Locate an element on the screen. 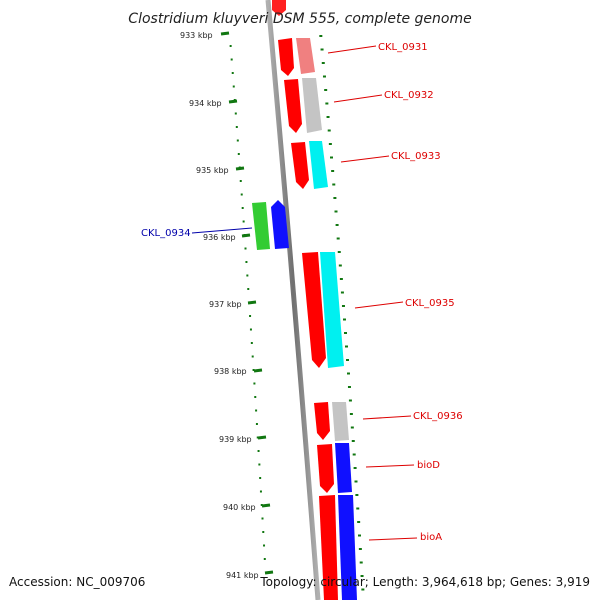 The image size is (600, 600). gene-label-ckl-0931: CKL_0931 is located at coordinates (403, 47).